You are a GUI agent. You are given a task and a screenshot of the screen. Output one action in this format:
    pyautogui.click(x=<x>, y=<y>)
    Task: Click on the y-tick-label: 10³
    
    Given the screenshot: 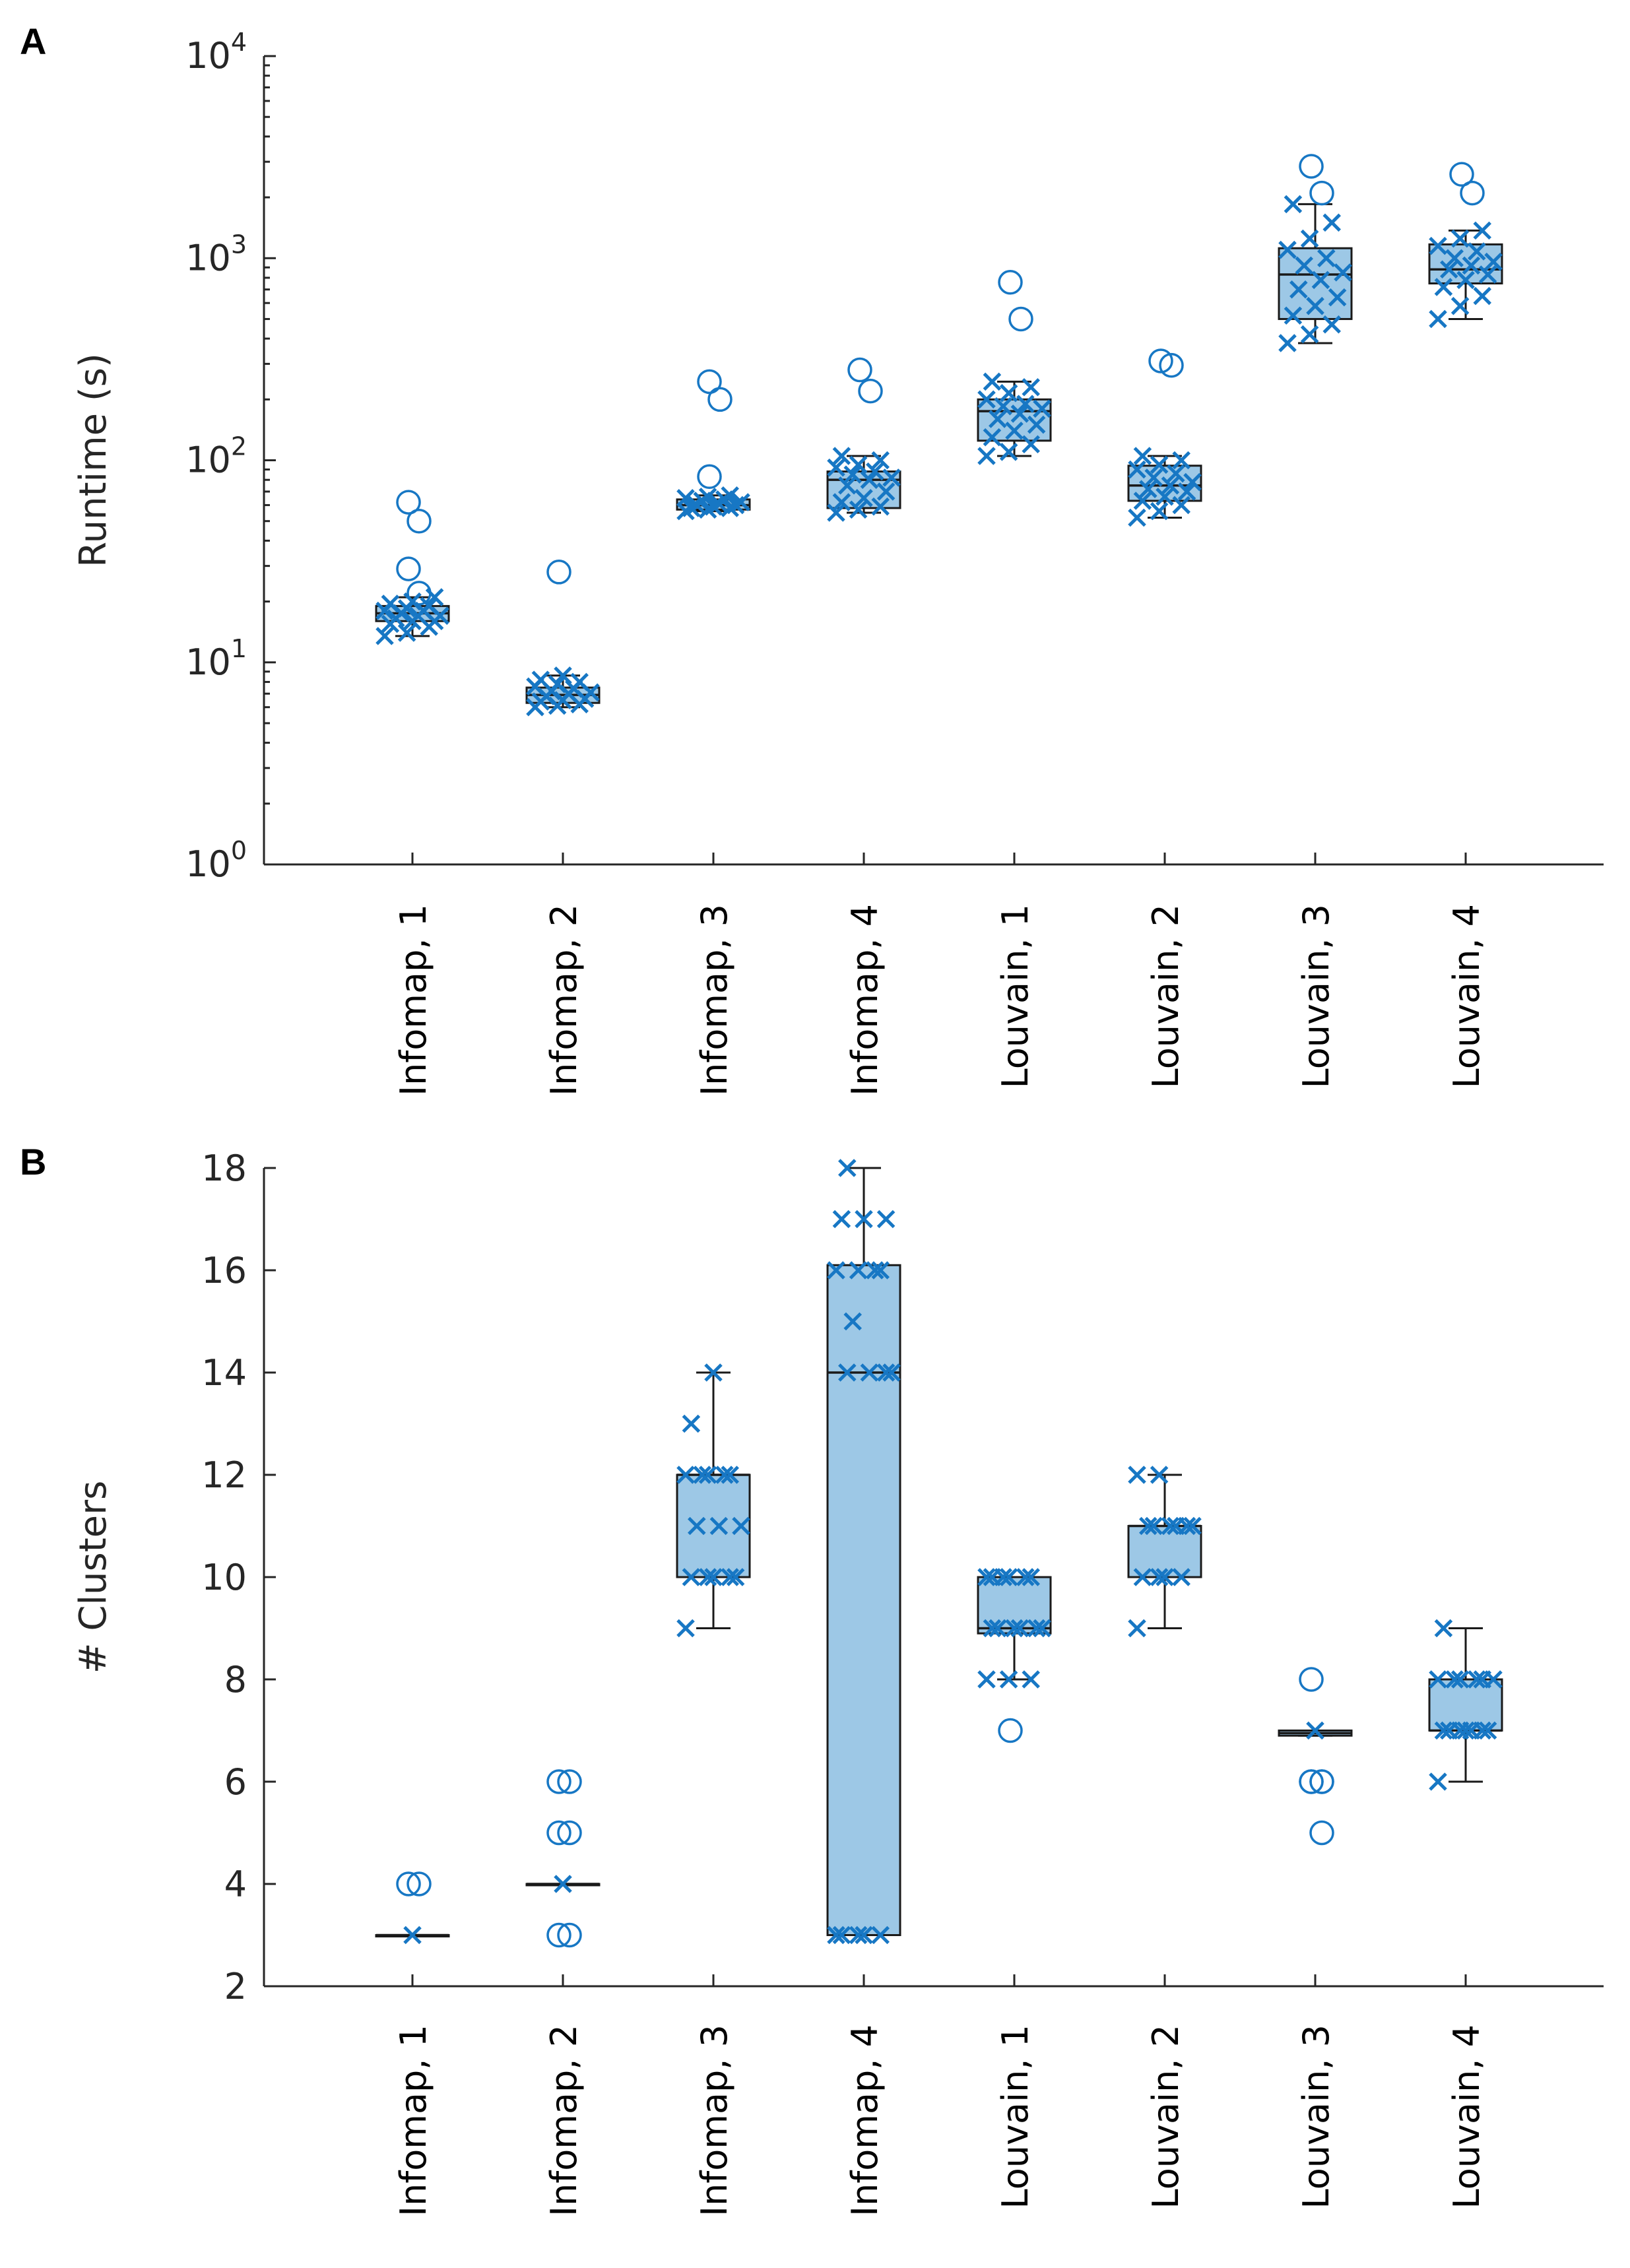 What is the action you would take?
    pyautogui.click(x=216, y=254)
    